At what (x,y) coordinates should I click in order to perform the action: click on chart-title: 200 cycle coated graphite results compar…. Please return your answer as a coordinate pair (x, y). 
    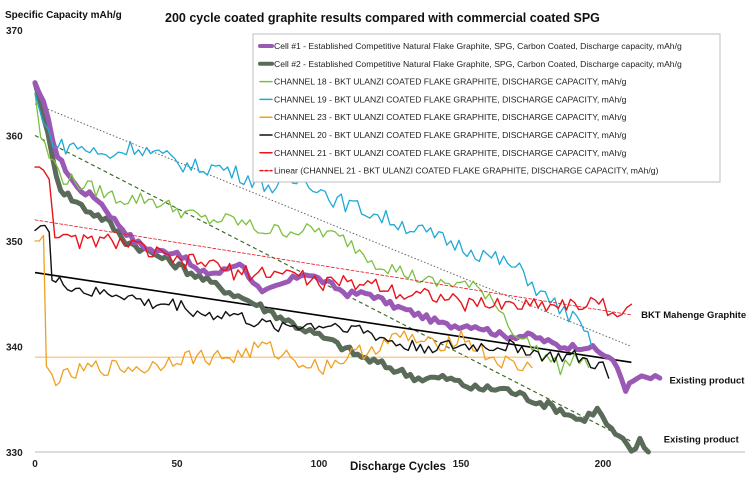
    Looking at the image, I should click on (382, 18).